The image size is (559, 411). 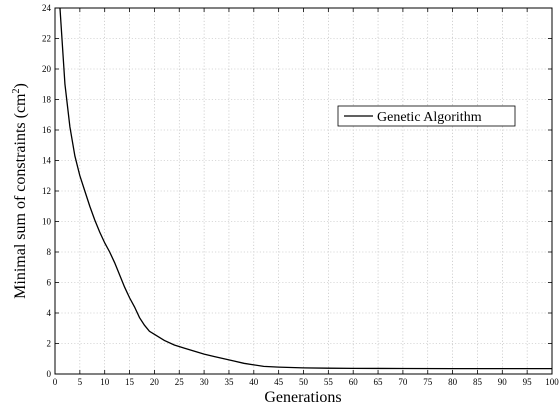 I want to click on x-tick-label: 45, so click(x=279, y=382).